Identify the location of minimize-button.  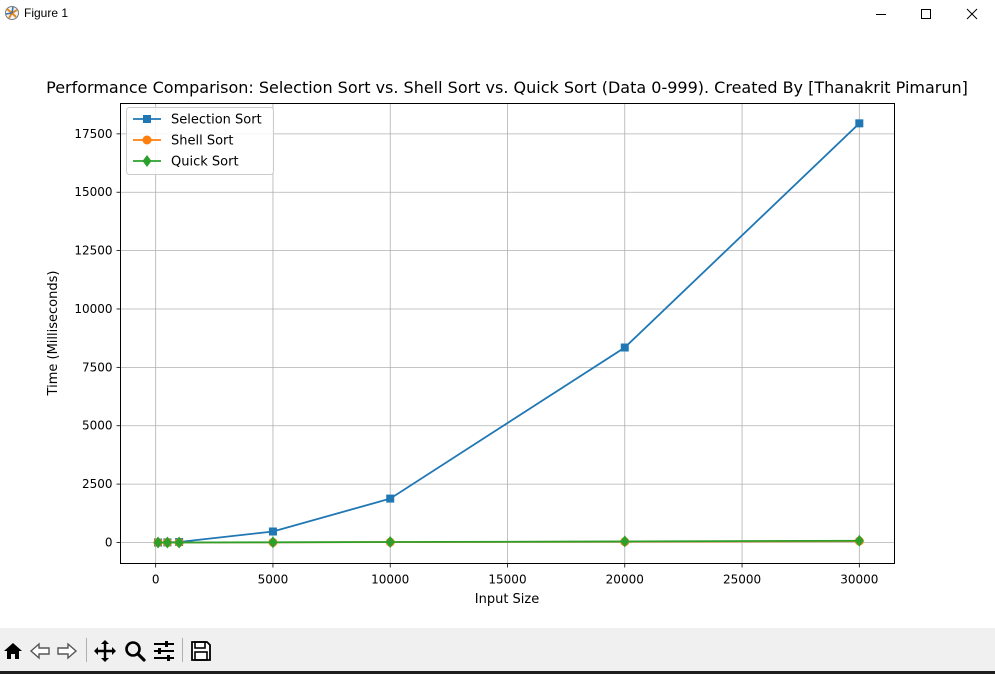
(881, 14).